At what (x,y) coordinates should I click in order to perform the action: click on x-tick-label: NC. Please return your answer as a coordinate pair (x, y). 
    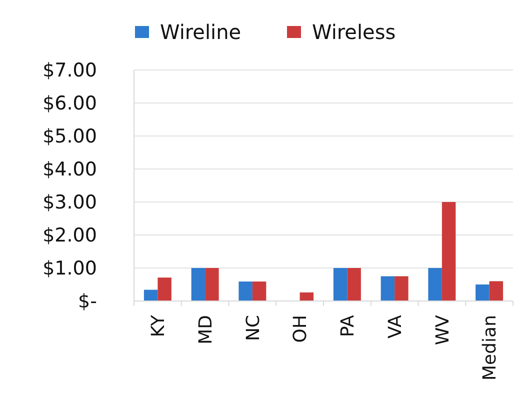
    Looking at the image, I should click on (253, 328).